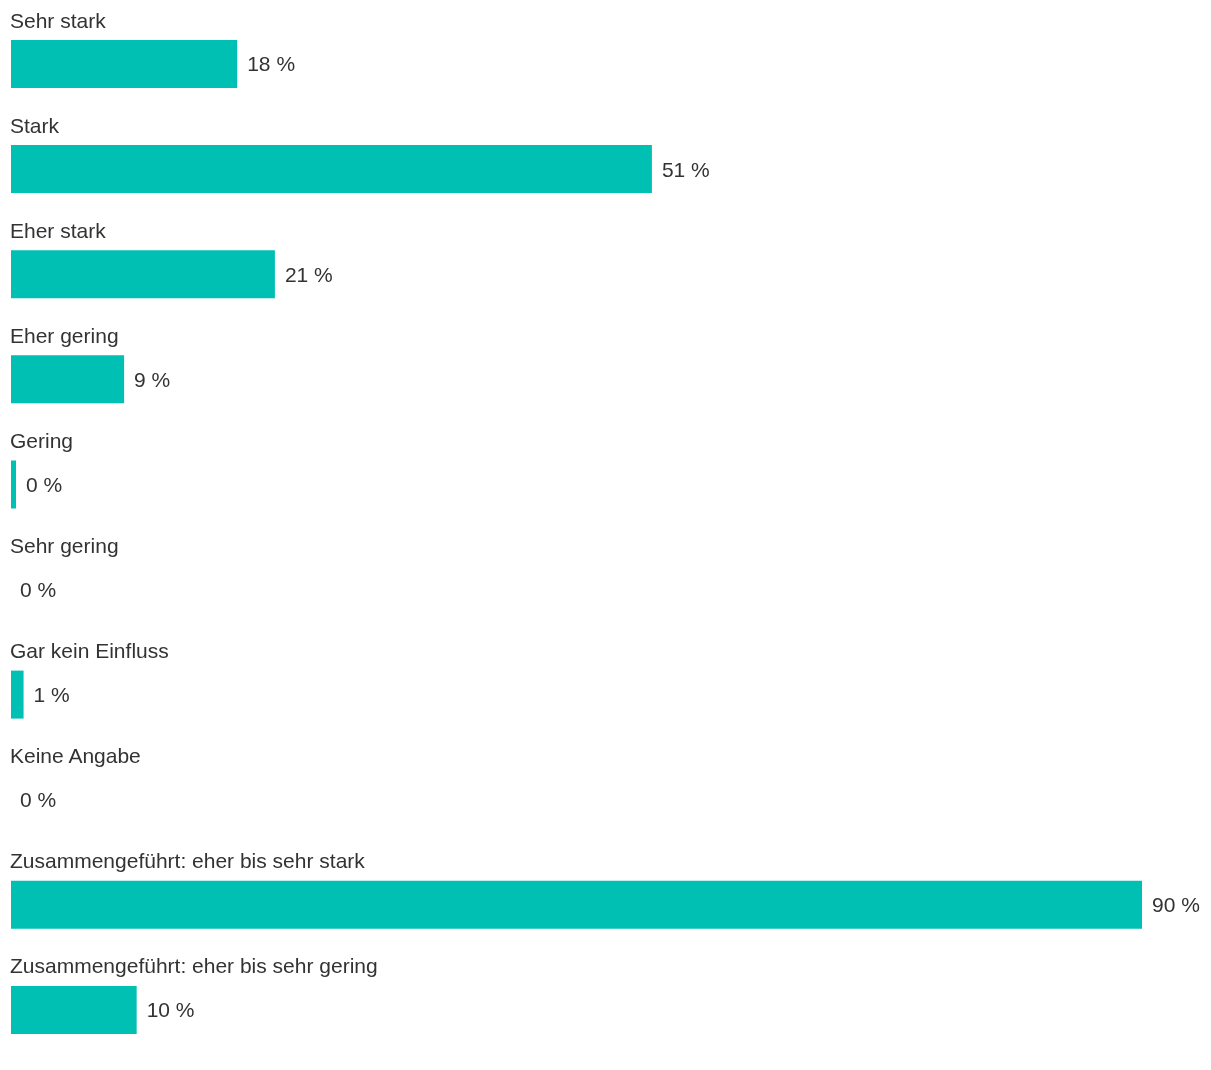  I want to click on y-tick-label: Sehr stark, so click(58, 20).